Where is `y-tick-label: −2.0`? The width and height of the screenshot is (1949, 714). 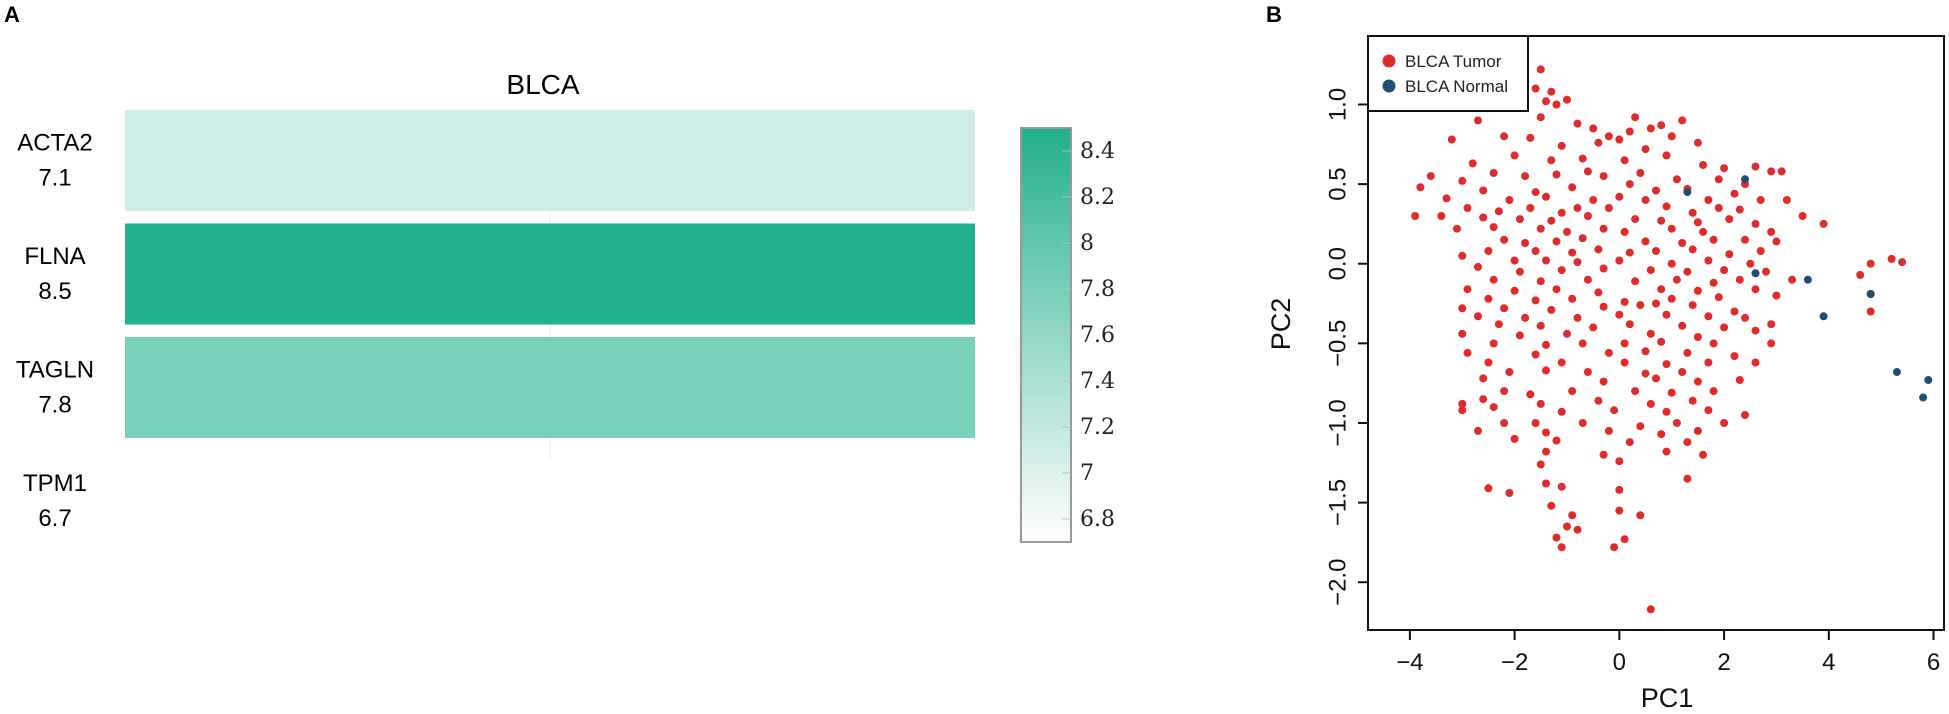
y-tick-label: −2.0 is located at coordinates (1338, 582).